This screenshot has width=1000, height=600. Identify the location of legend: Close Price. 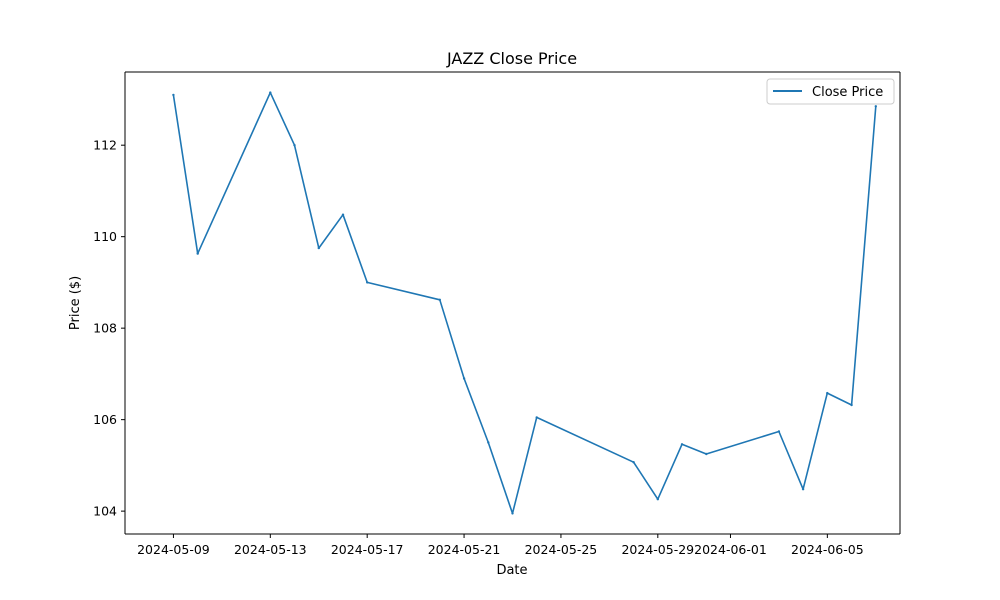
(830, 91).